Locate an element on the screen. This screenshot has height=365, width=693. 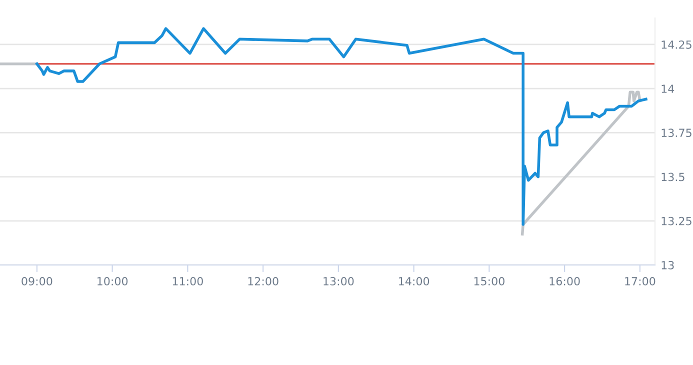
y-tick-label: 13.5 is located at coordinates (673, 177).